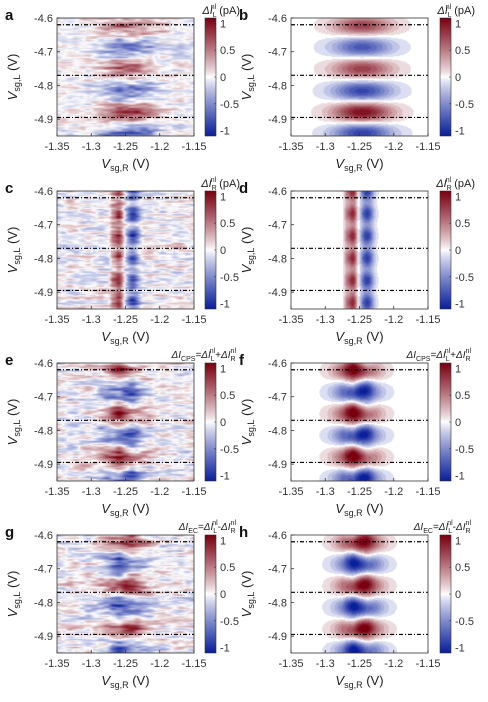  What do you see at coordinates (210, 594) in the screenshot?
I see `colorbar-g` at bounding box center [210, 594].